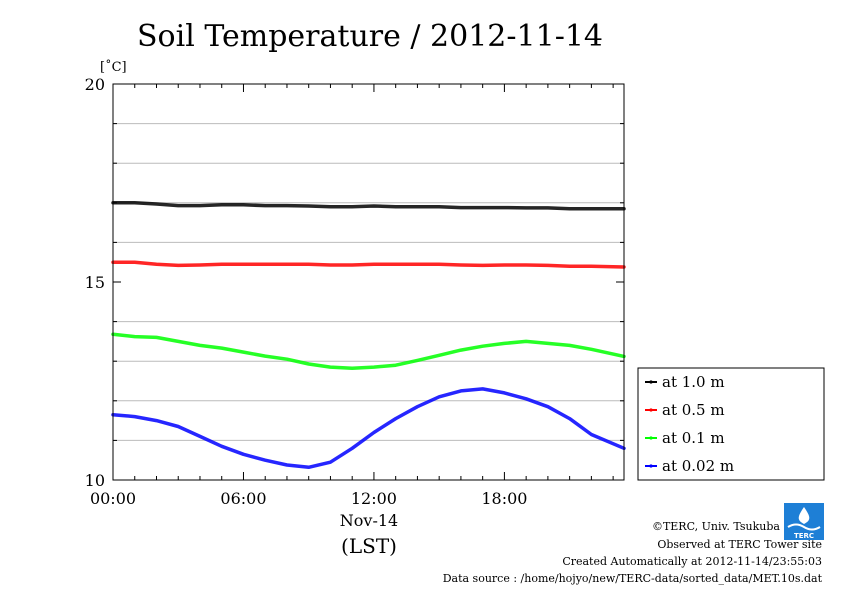  What do you see at coordinates (95, 480) in the screenshot?
I see `y-tick-label: 10` at bounding box center [95, 480].